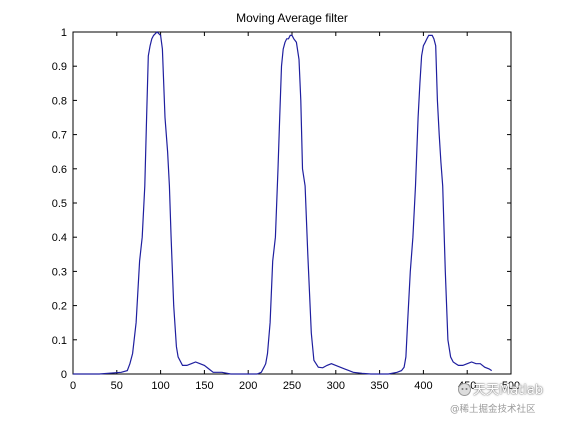 The height and width of the screenshot is (425, 561). I want to click on watermark-subtitle: @稀土掘金技术社区, so click(493, 409).